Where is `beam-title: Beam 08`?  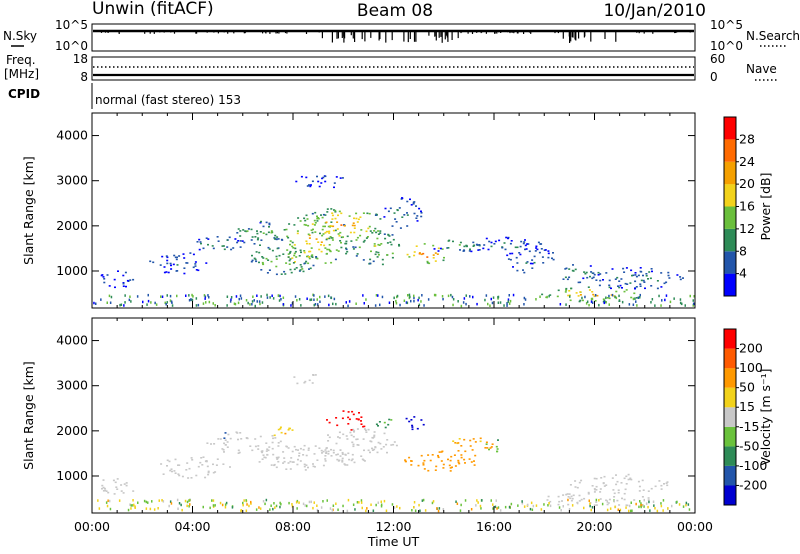
beam-title: Beam 08 is located at coordinates (395, 11).